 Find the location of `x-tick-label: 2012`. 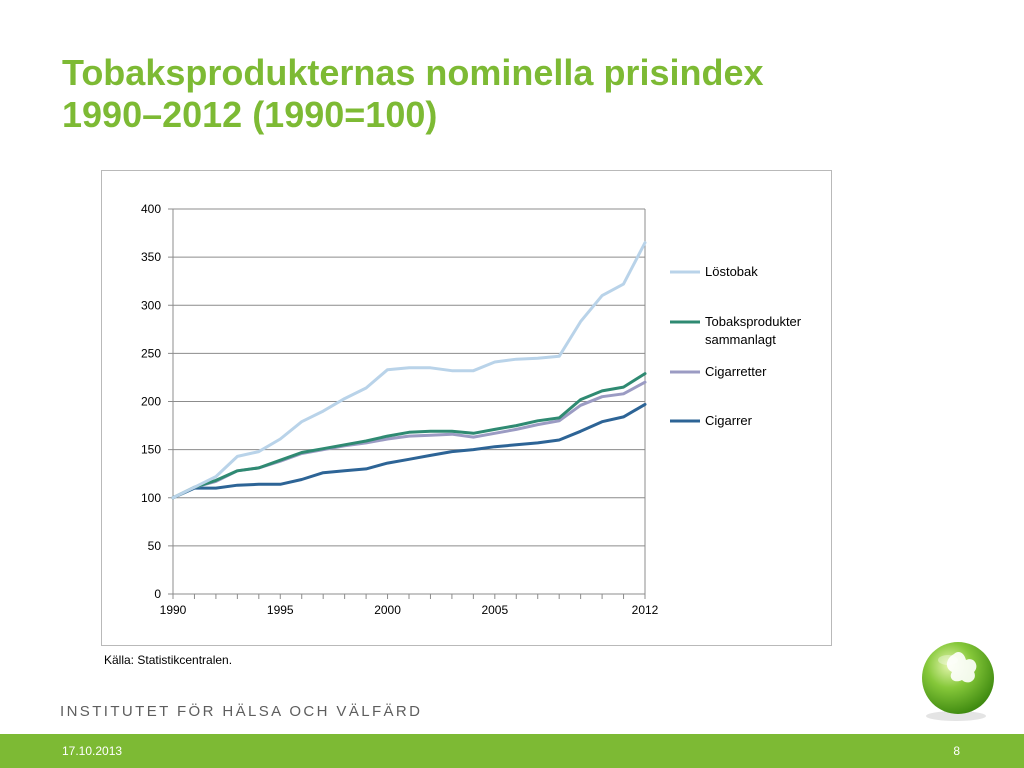

x-tick-label: 2012 is located at coordinates (645, 610).